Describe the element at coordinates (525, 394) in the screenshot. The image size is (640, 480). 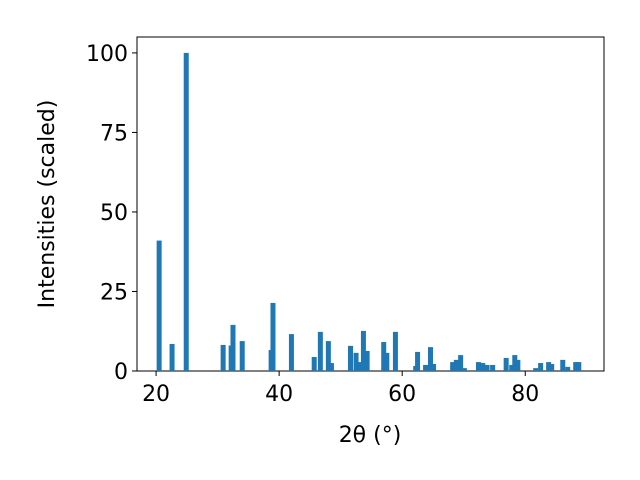
I see `x-tick-label: 80` at that location.